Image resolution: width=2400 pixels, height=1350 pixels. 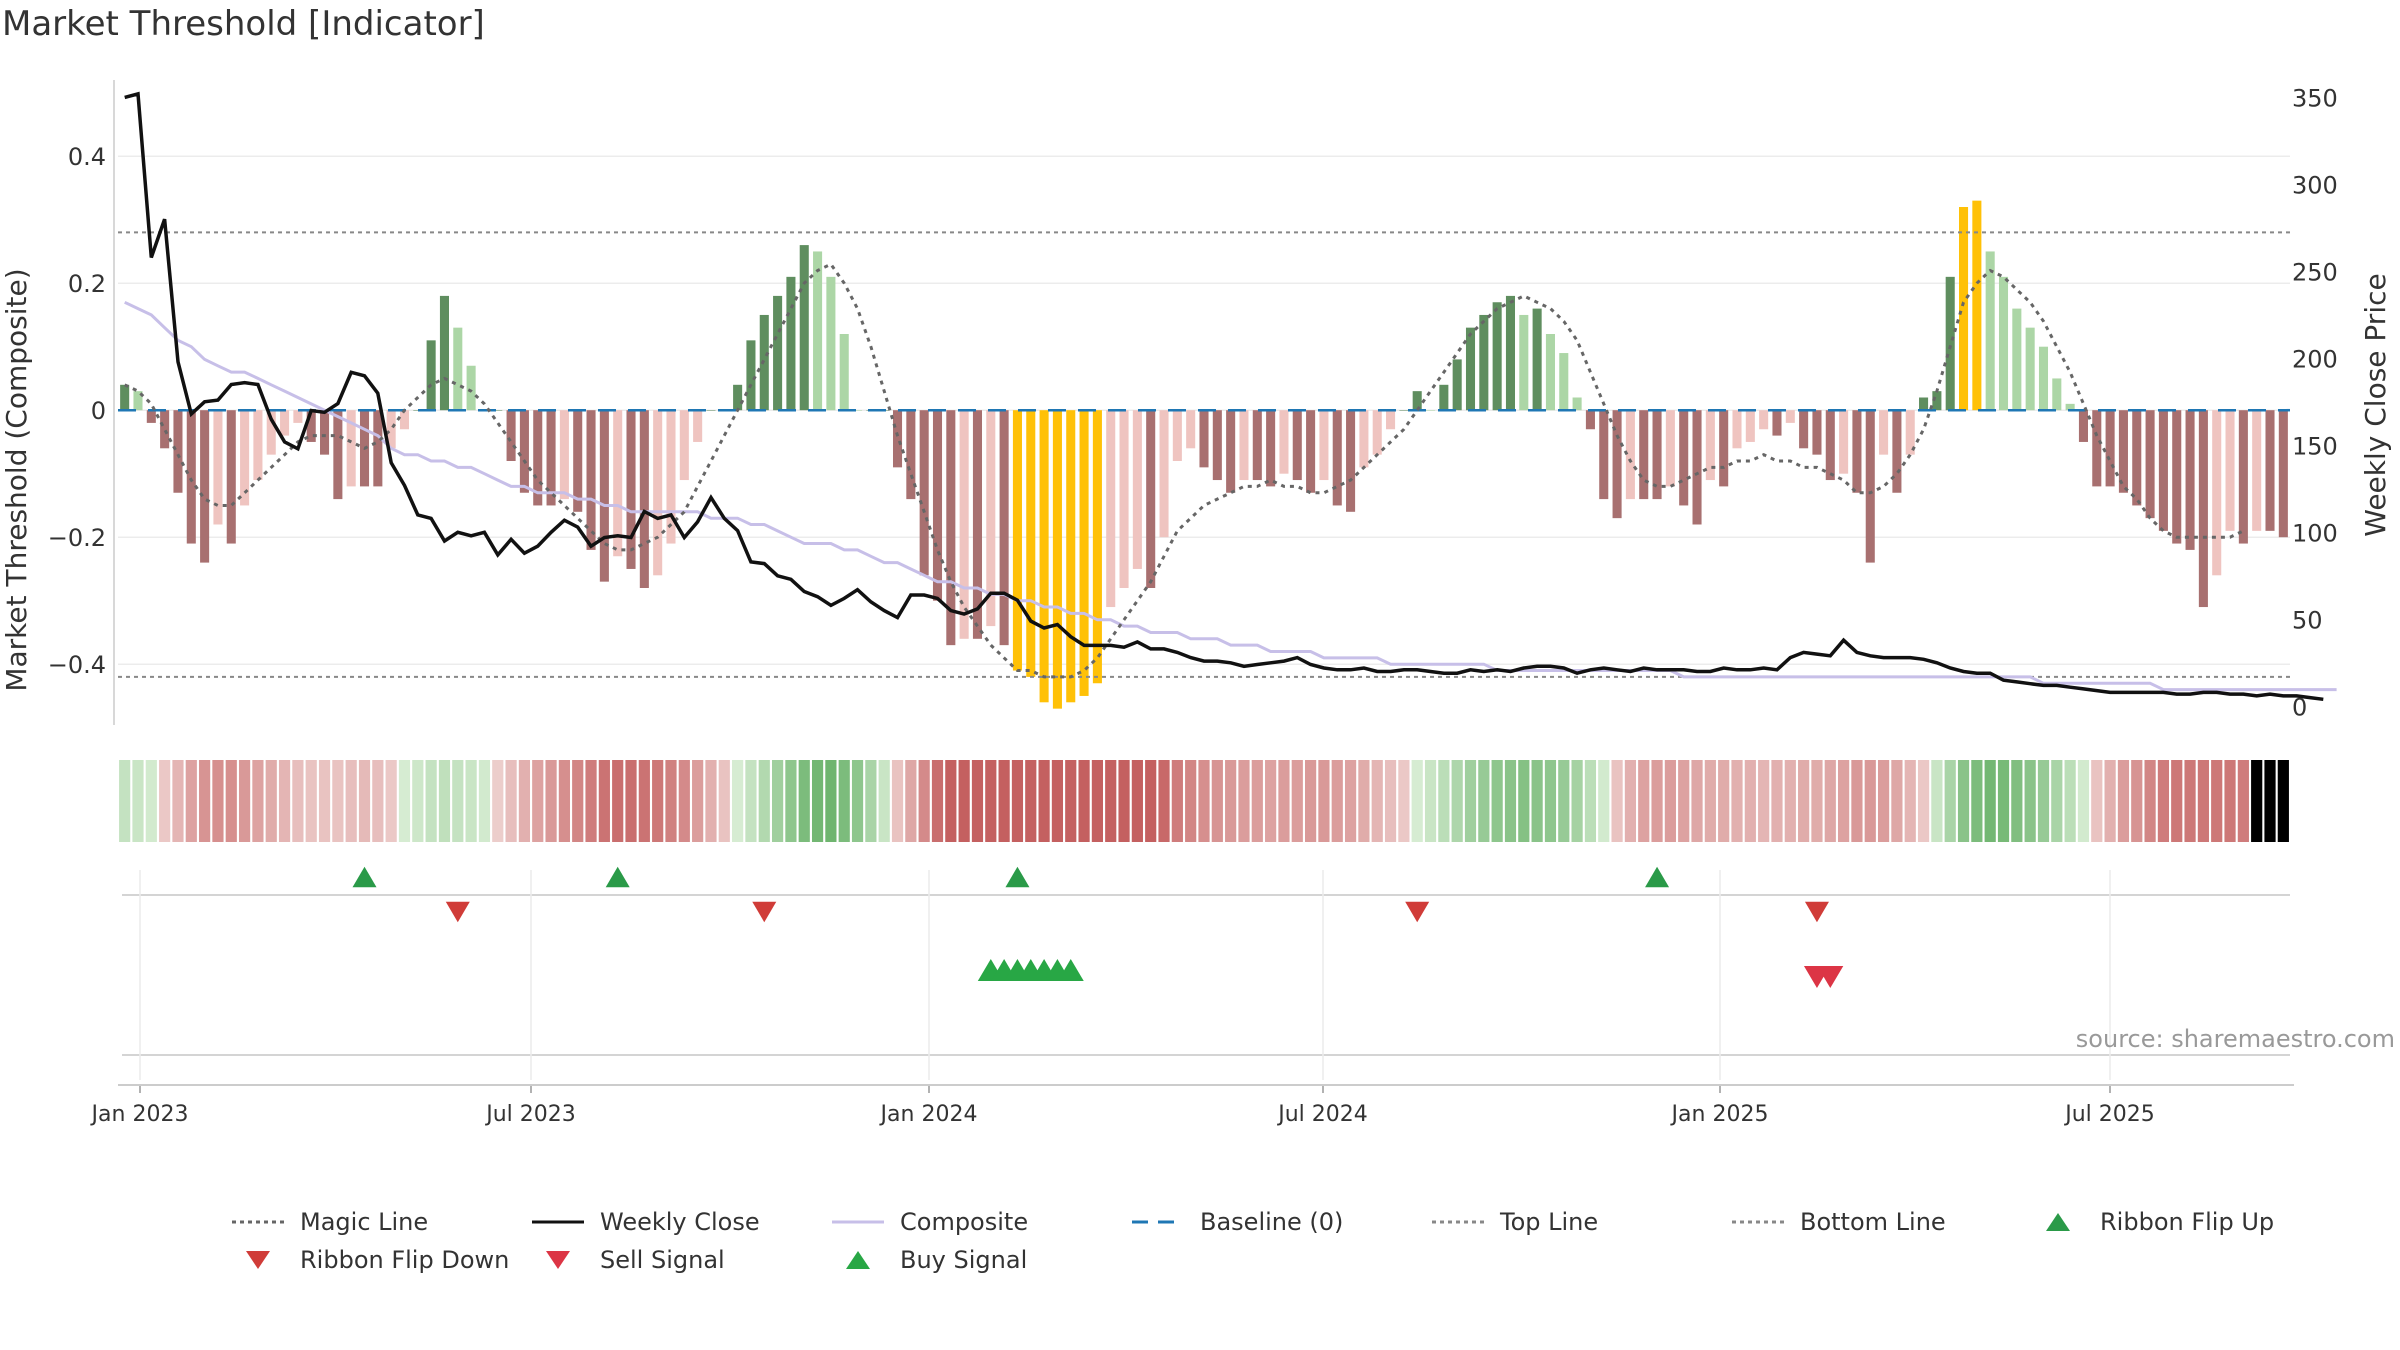 What do you see at coordinates (1204, 801) in the screenshot?
I see `ribbon-layer` at bounding box center [1204, 801].